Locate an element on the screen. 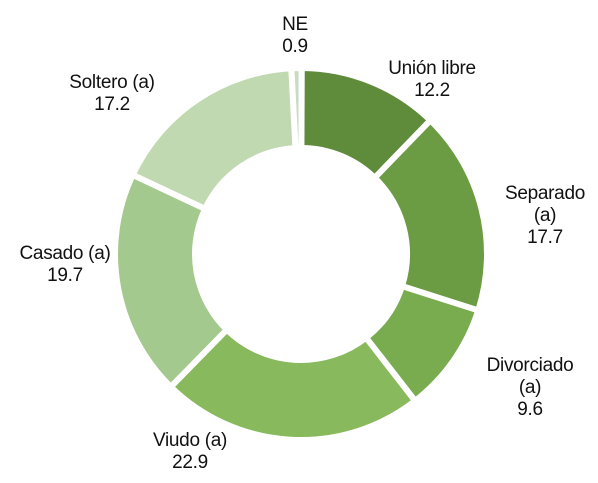 Image resolution: width=598 pixels, height=483 pixels. value-label: 17.7 is located at coordinates (545, 237).